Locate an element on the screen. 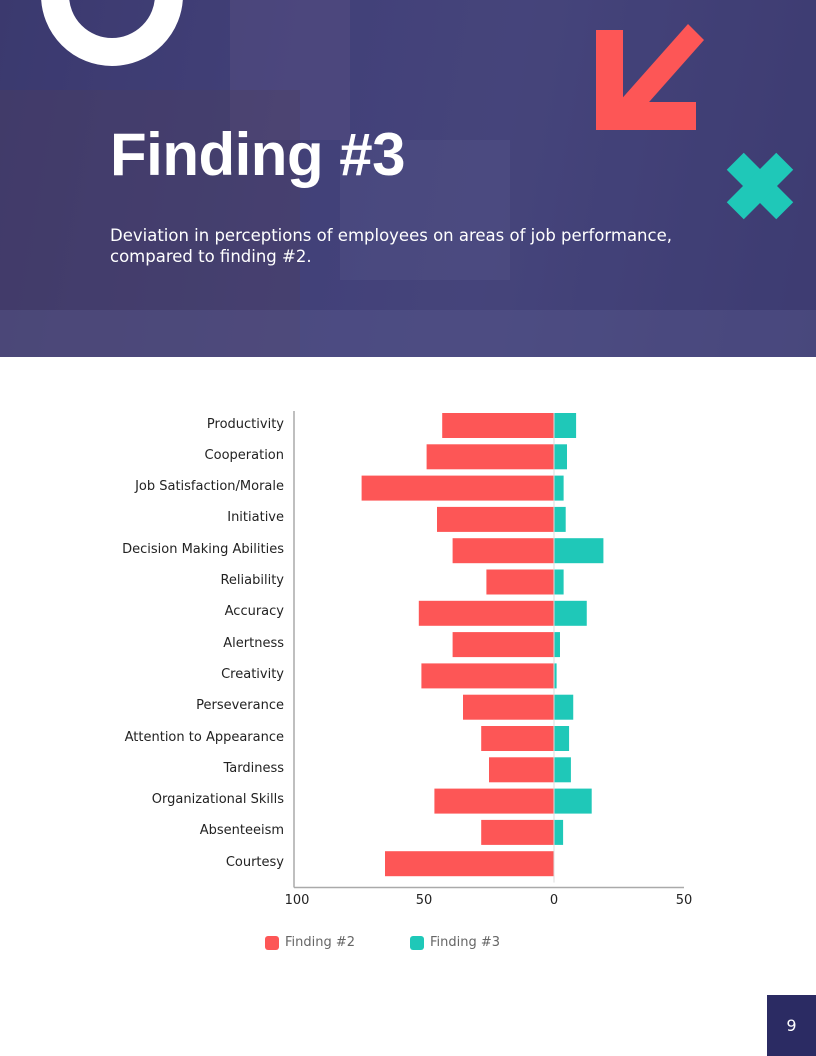 The height and width of the screenshot is (1056, 816). category-label: Alertness is located at coordinates (253, 643).